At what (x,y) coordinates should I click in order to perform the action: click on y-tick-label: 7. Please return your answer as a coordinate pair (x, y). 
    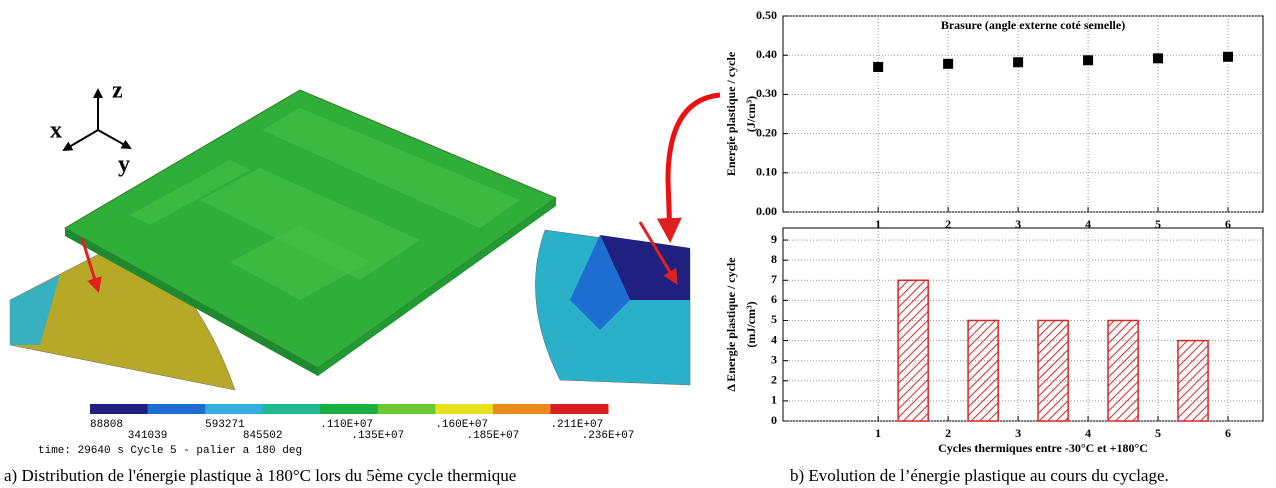
    Looking at the image, I should click on (774, 279).